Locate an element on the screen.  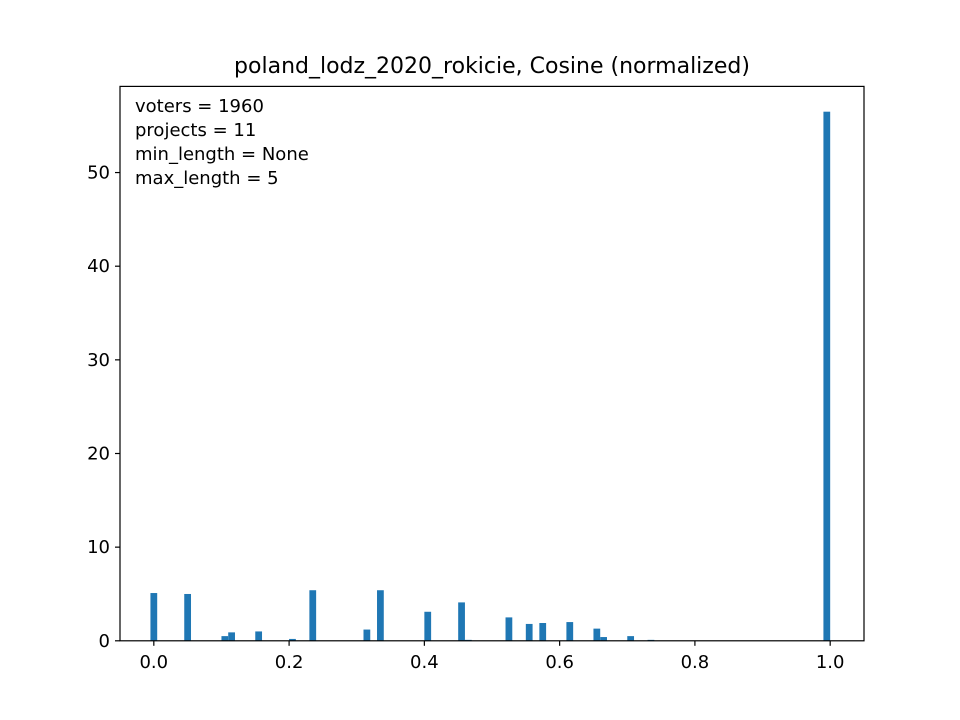
x-axis: 0.0 0.2 0.4 0.6 0.8 1.0 is located at coordinates (492, 656).